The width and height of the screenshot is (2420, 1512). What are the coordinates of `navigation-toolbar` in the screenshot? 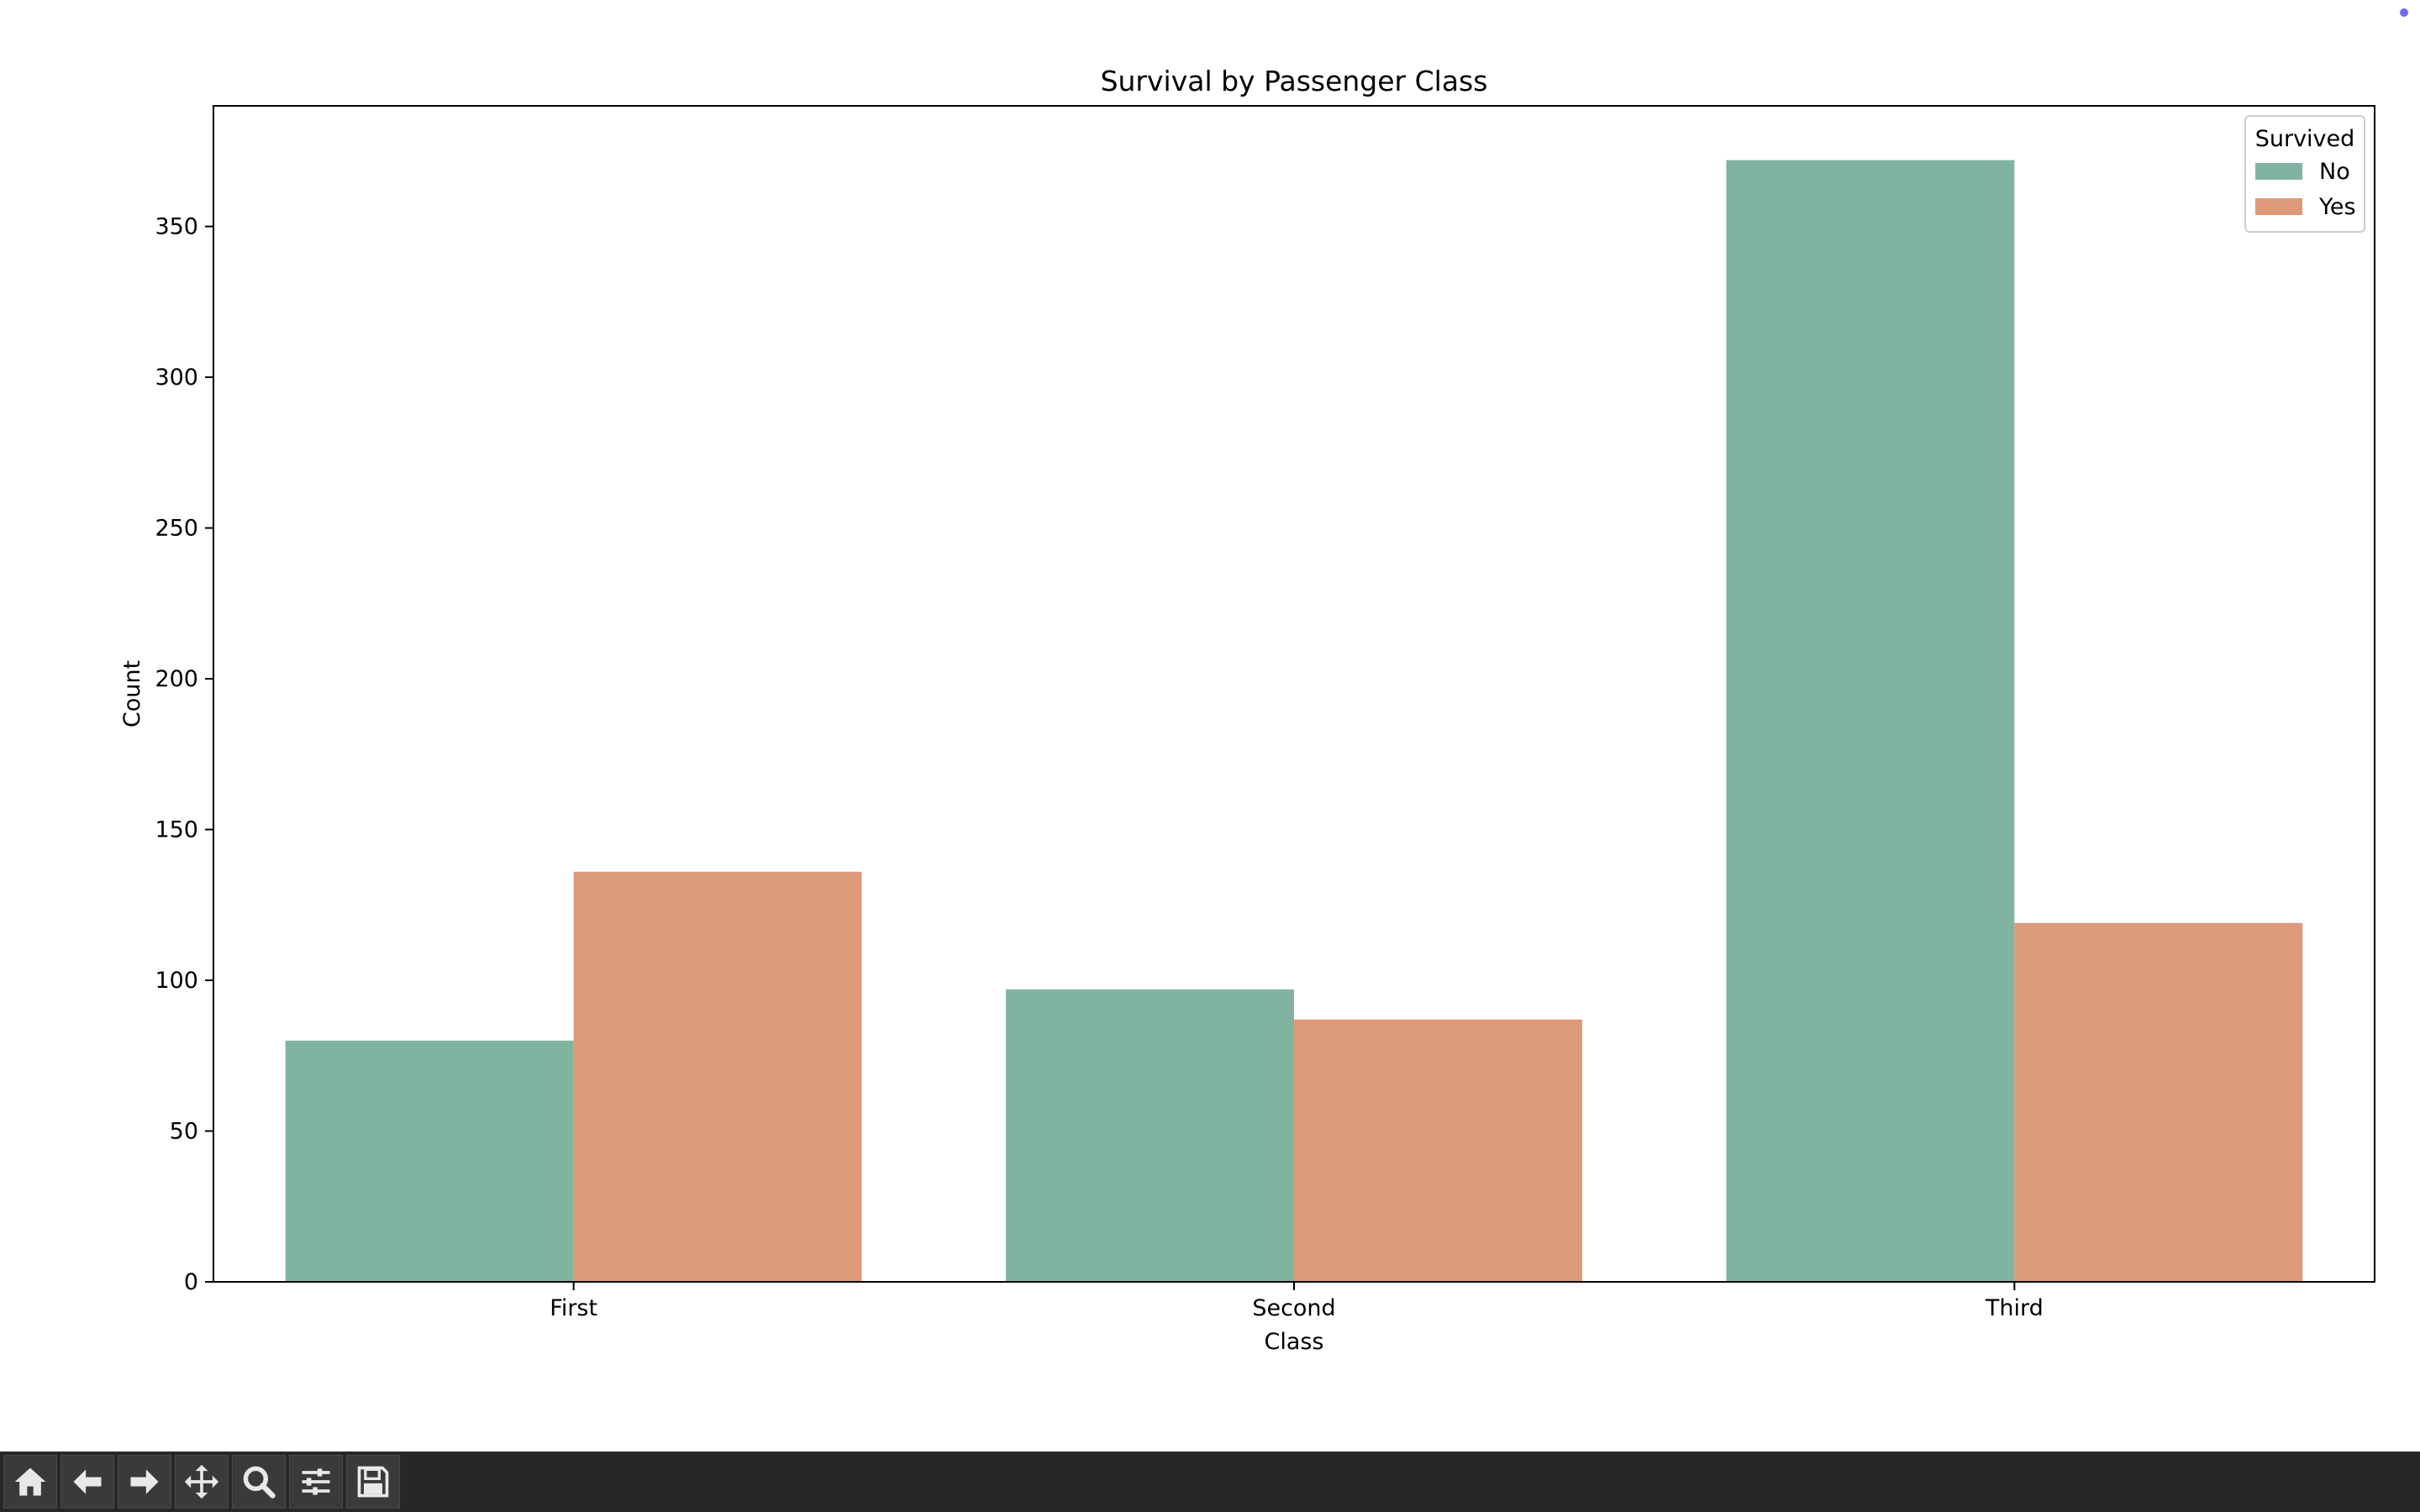 It's located at (1210, 1482).